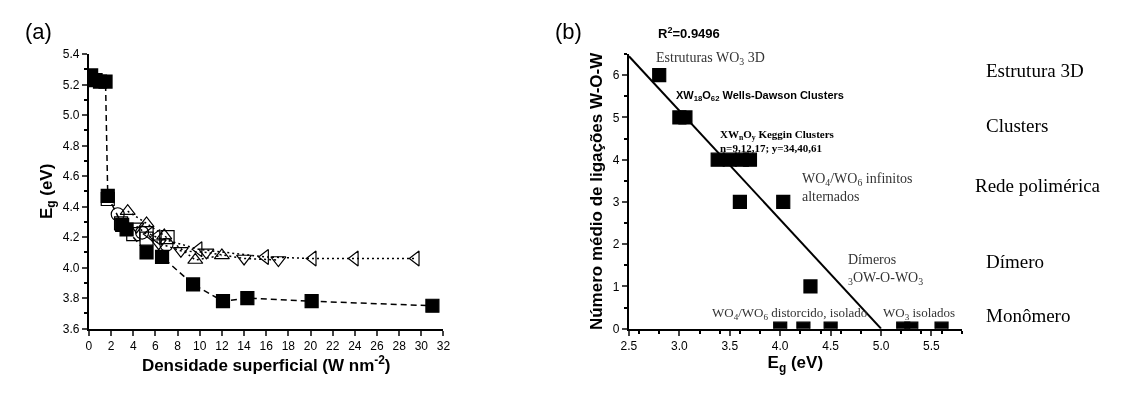 The image size is (1126, 405). I want to click on x-tick-label: 10, so click(200, 346).